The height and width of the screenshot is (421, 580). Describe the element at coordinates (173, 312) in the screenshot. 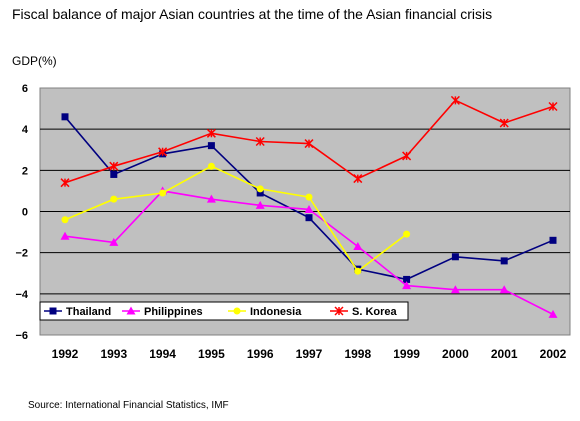

I see `legend-label: Philippines` at that location.